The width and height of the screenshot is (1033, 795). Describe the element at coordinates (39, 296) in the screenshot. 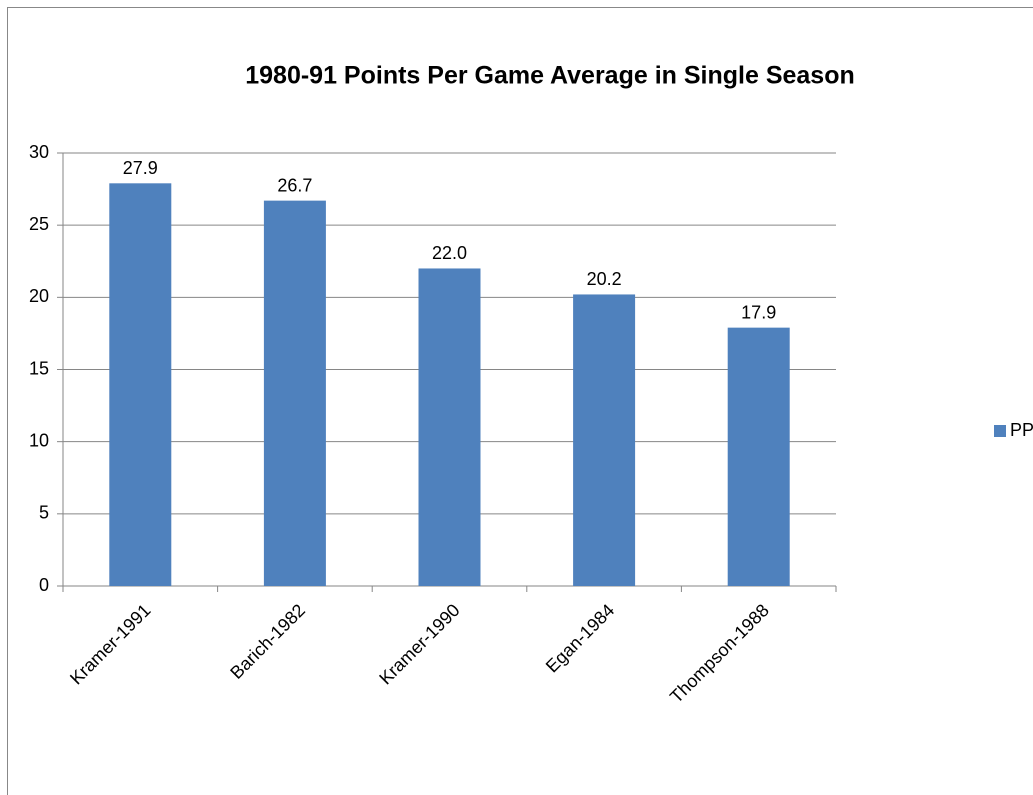

I see `y-tick-label: 20` at that location.